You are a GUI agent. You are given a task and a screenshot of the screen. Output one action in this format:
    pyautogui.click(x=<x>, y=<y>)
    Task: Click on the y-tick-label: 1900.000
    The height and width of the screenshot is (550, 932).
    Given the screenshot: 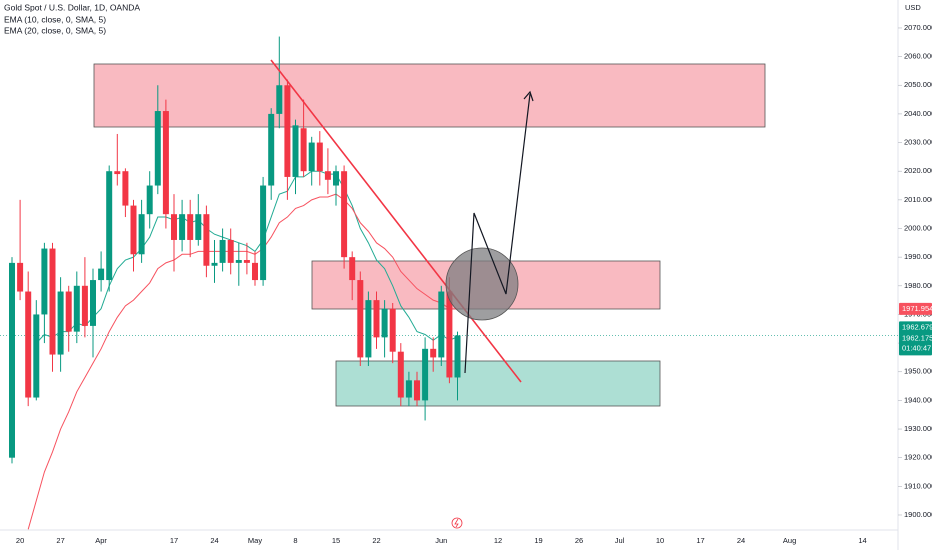 What is the action you would take?
    pyautogui.click(x=918, y=514)
    